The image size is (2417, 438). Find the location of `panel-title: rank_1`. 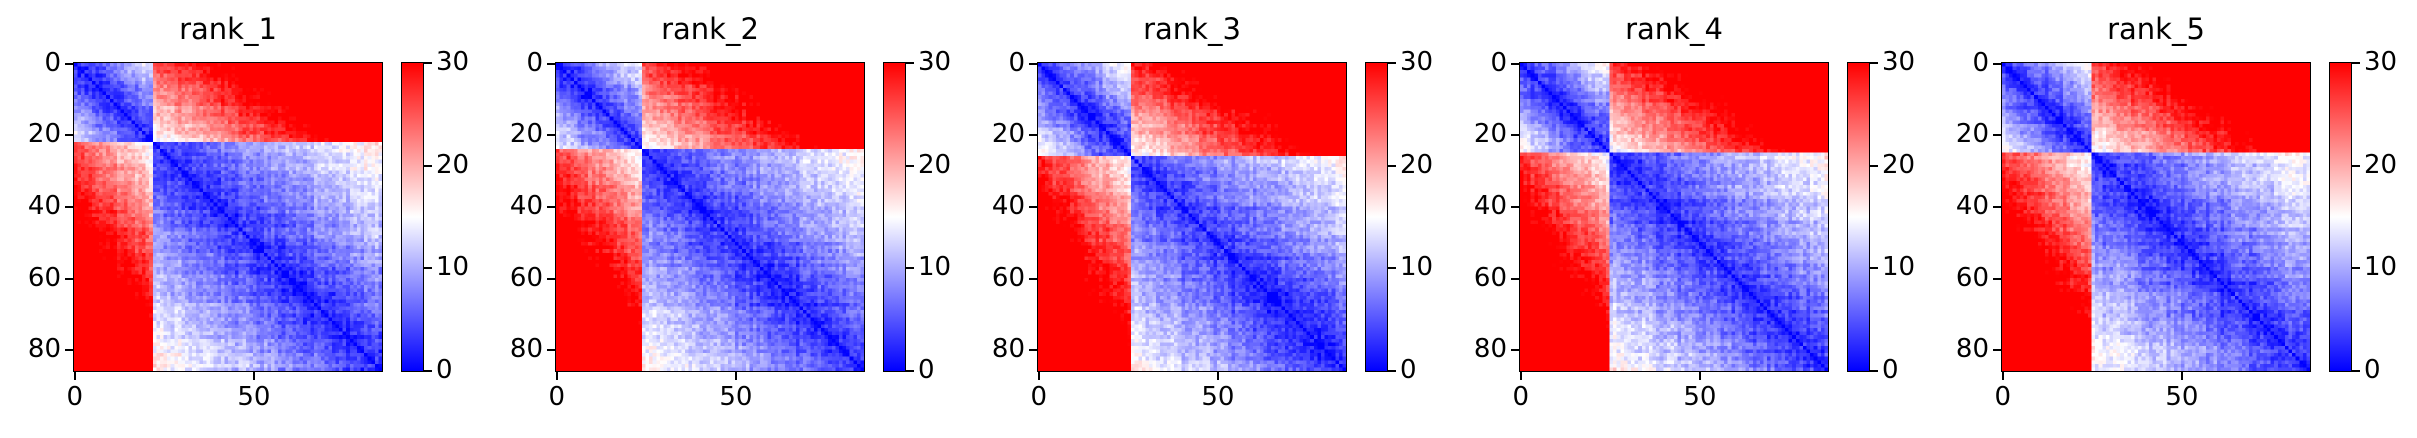

panel-title: rank_1 is located at coordinates (228, 29).